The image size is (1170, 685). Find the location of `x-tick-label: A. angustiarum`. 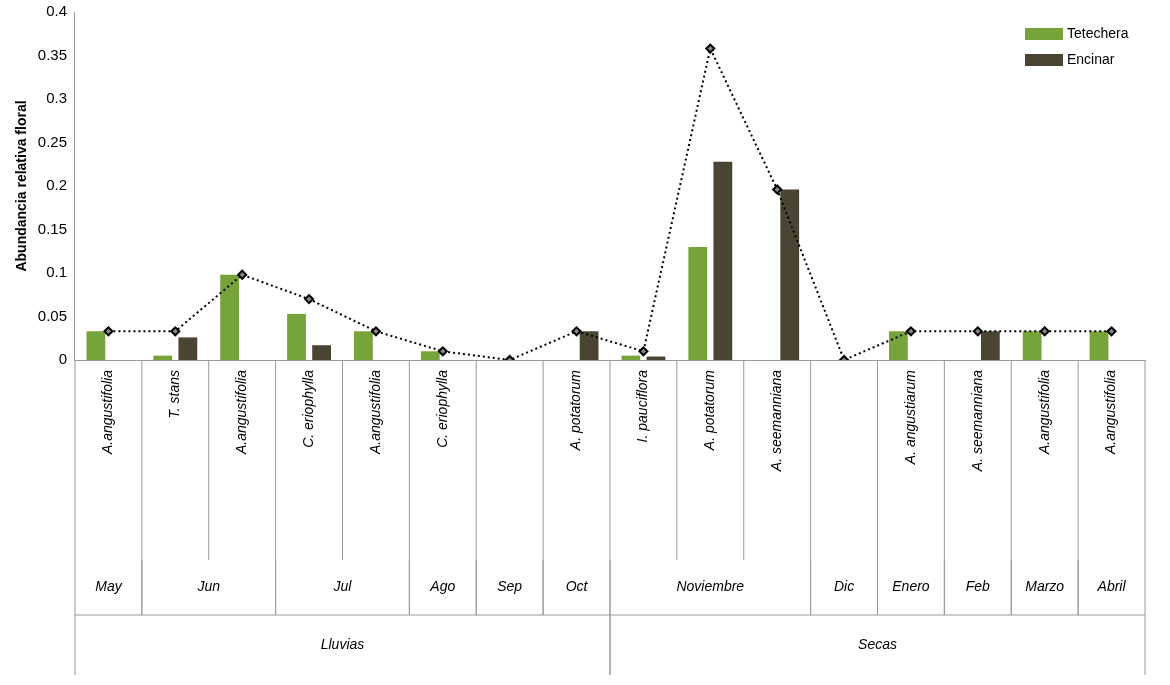

x-tick-label: A. angustiarum is located at coordinates (909, 417).